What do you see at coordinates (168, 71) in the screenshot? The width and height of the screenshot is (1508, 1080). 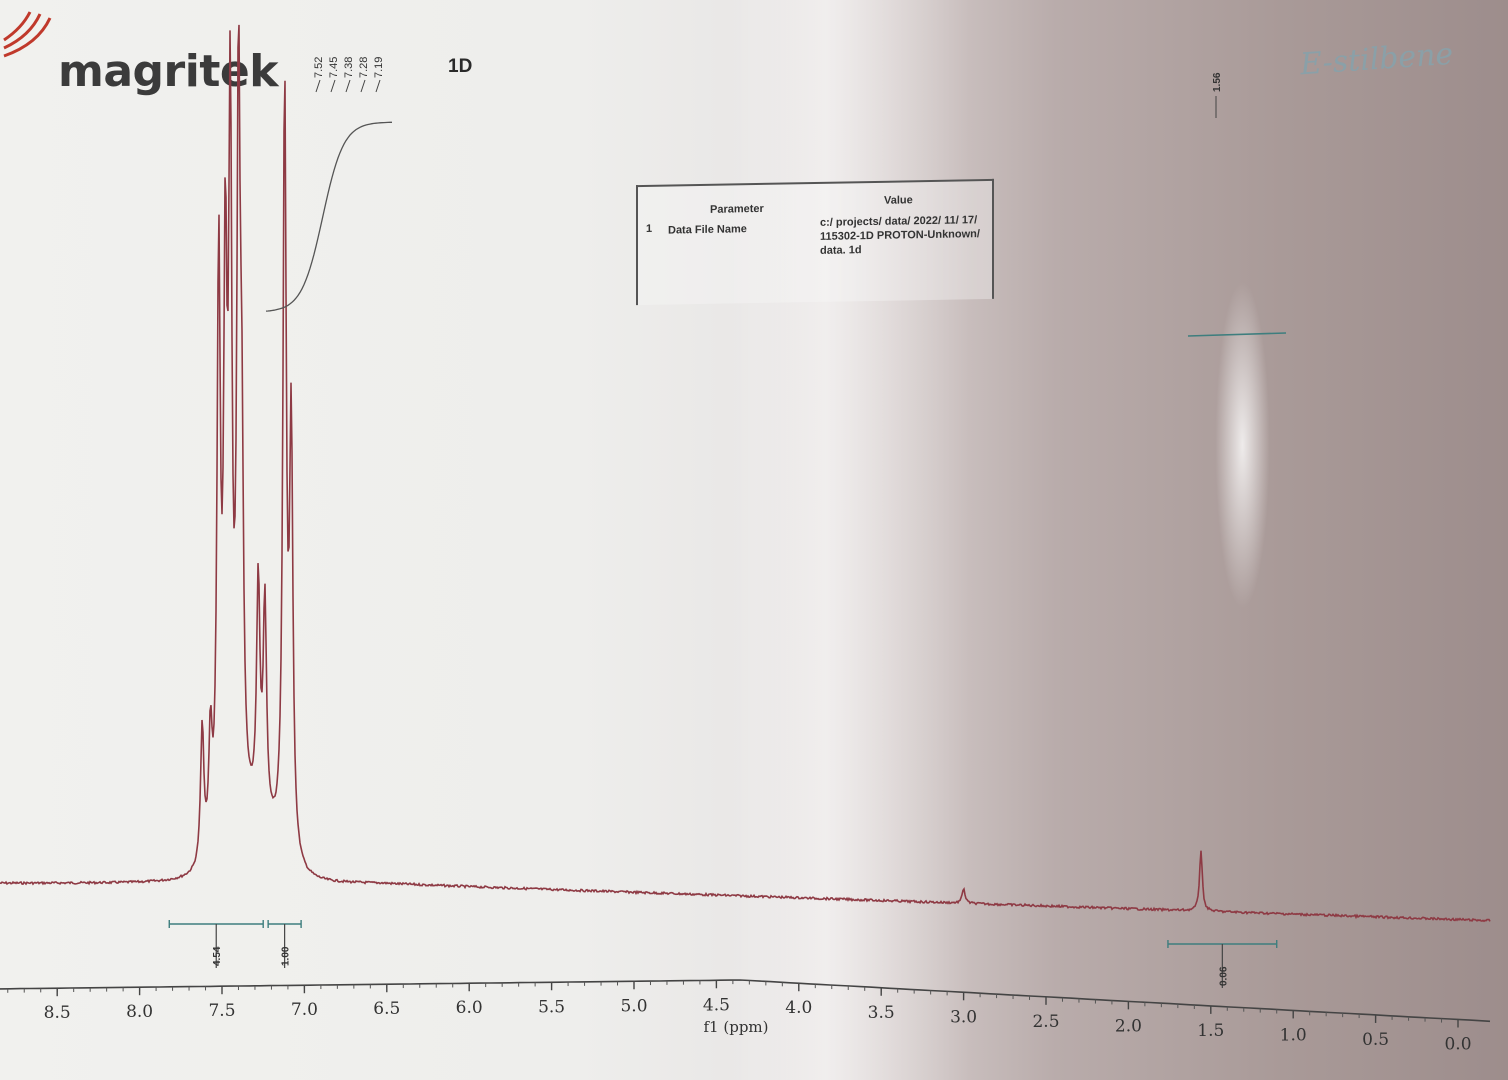 I see `brand-logo: magritek` at bounding box center [168, 71].